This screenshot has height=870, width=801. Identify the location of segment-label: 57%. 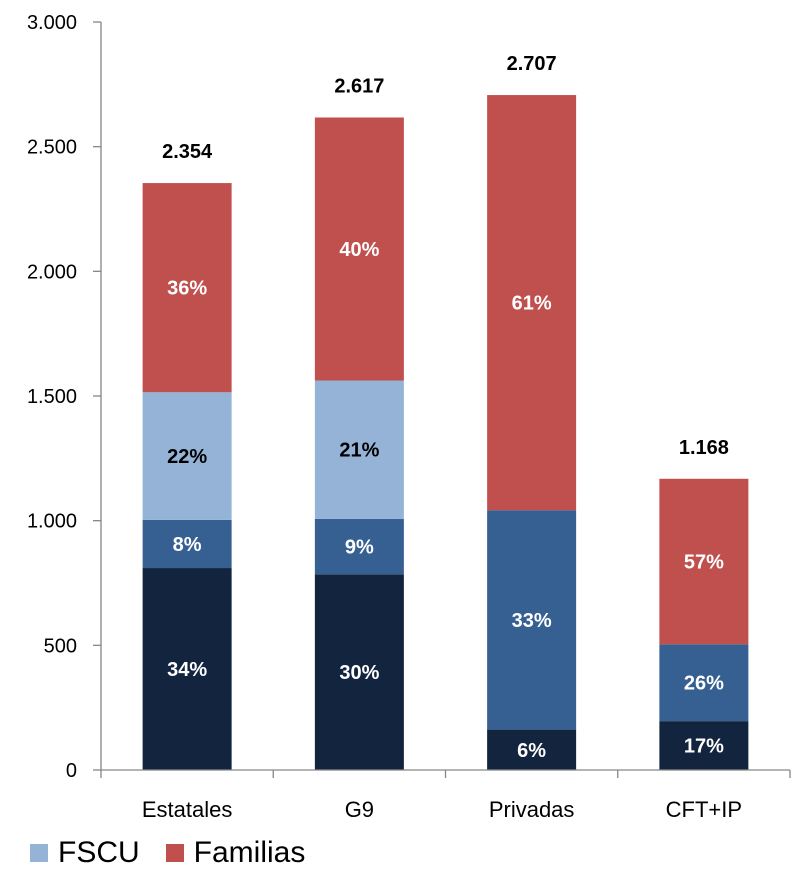
(704, 563).